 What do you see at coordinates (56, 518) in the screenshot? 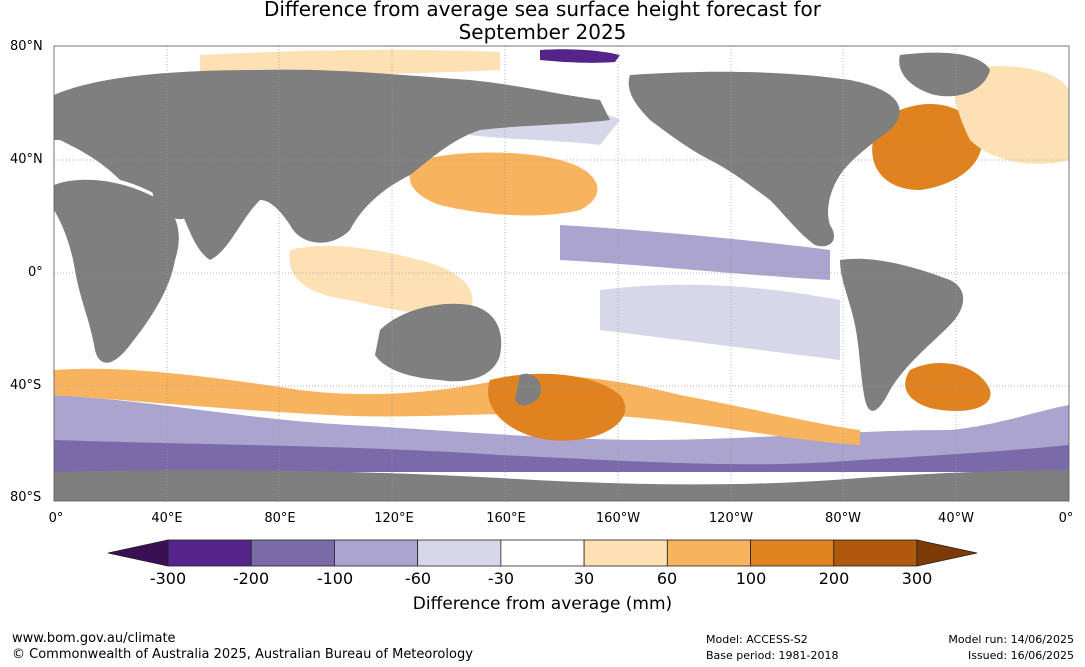
I see `lon-label-0-left: 0°` at bounding box center [56, 518].